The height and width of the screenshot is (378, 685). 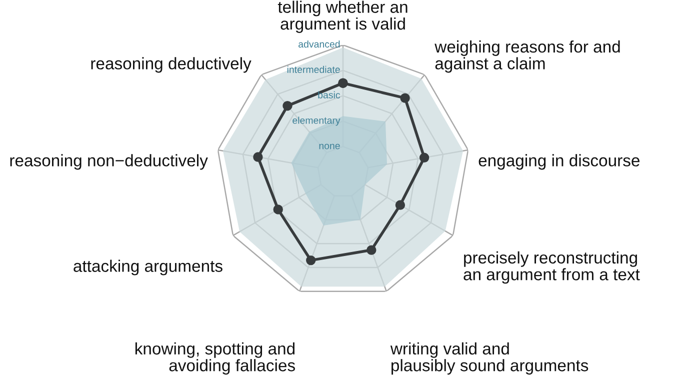 What do you see at coordinates (329, 147) in the screenshot?
I see `y-tick-label: none` at bounding box center [329, 147].